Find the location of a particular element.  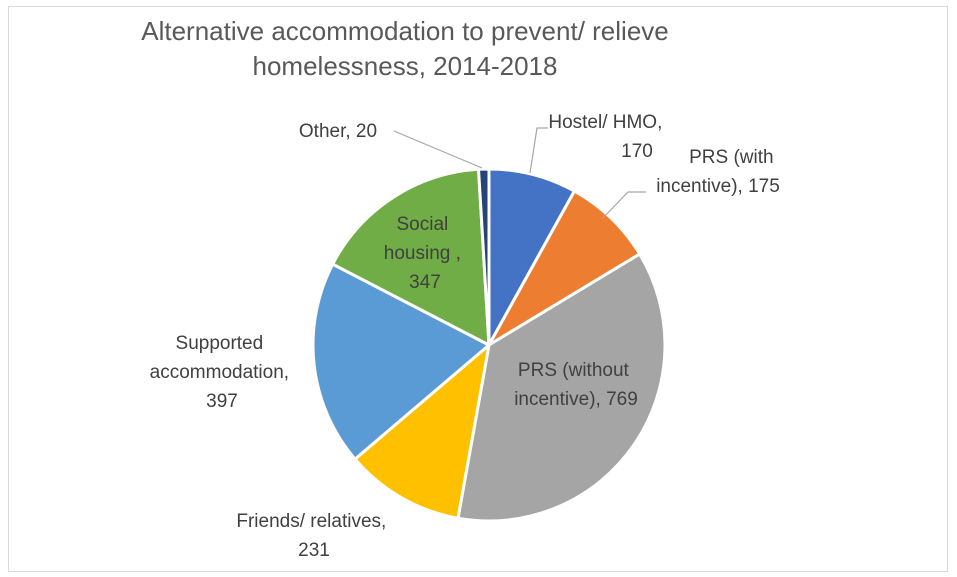

pie-slice-prs-without-incentive is located at coordinates (561, 387).